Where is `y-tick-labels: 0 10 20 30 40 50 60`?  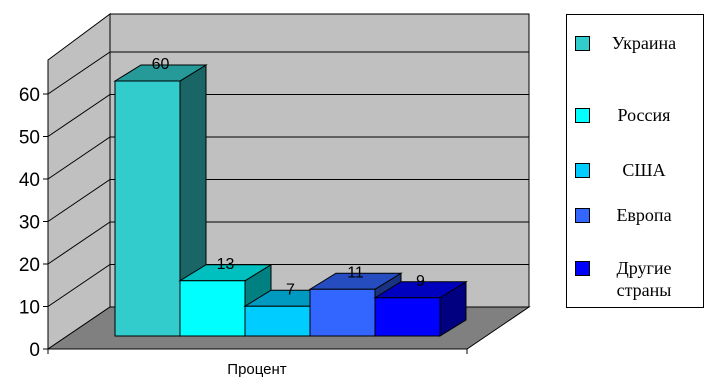 y-tick-labels: 0 10 20 30 40 50 60 is located at coordinates (33, 223).